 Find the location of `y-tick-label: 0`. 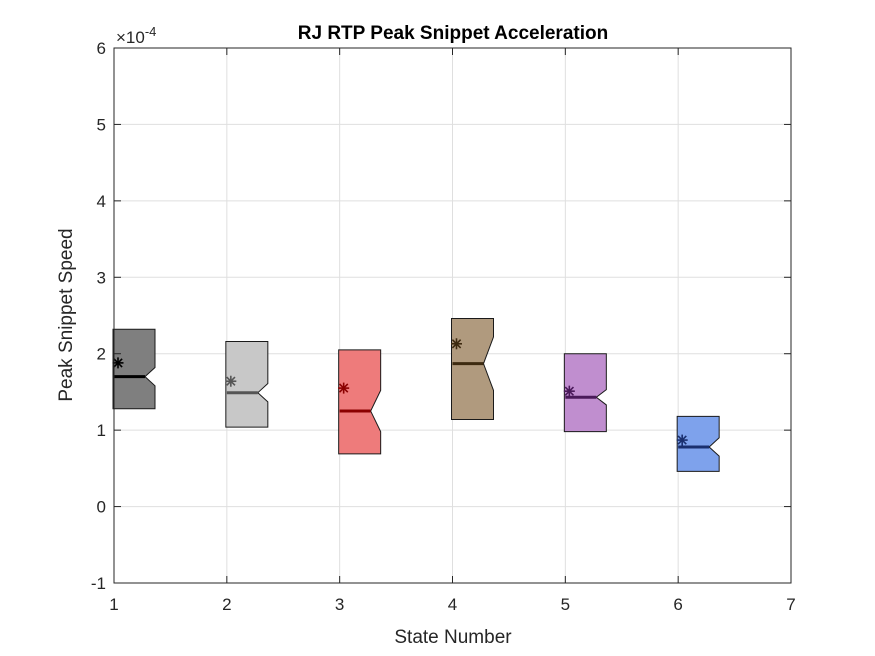

y-tick-label: 0 is located at coordinates (101, 507).